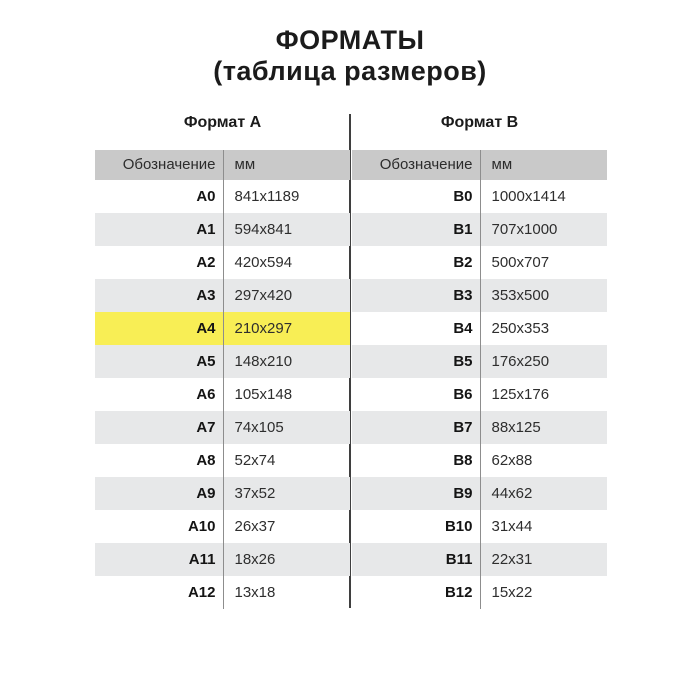 This screenshot has width=700, height=700. What do you see at coordinates (463, 361) in the screenshot?
I see `format-designation: B5` at bounding box center [463, 361].